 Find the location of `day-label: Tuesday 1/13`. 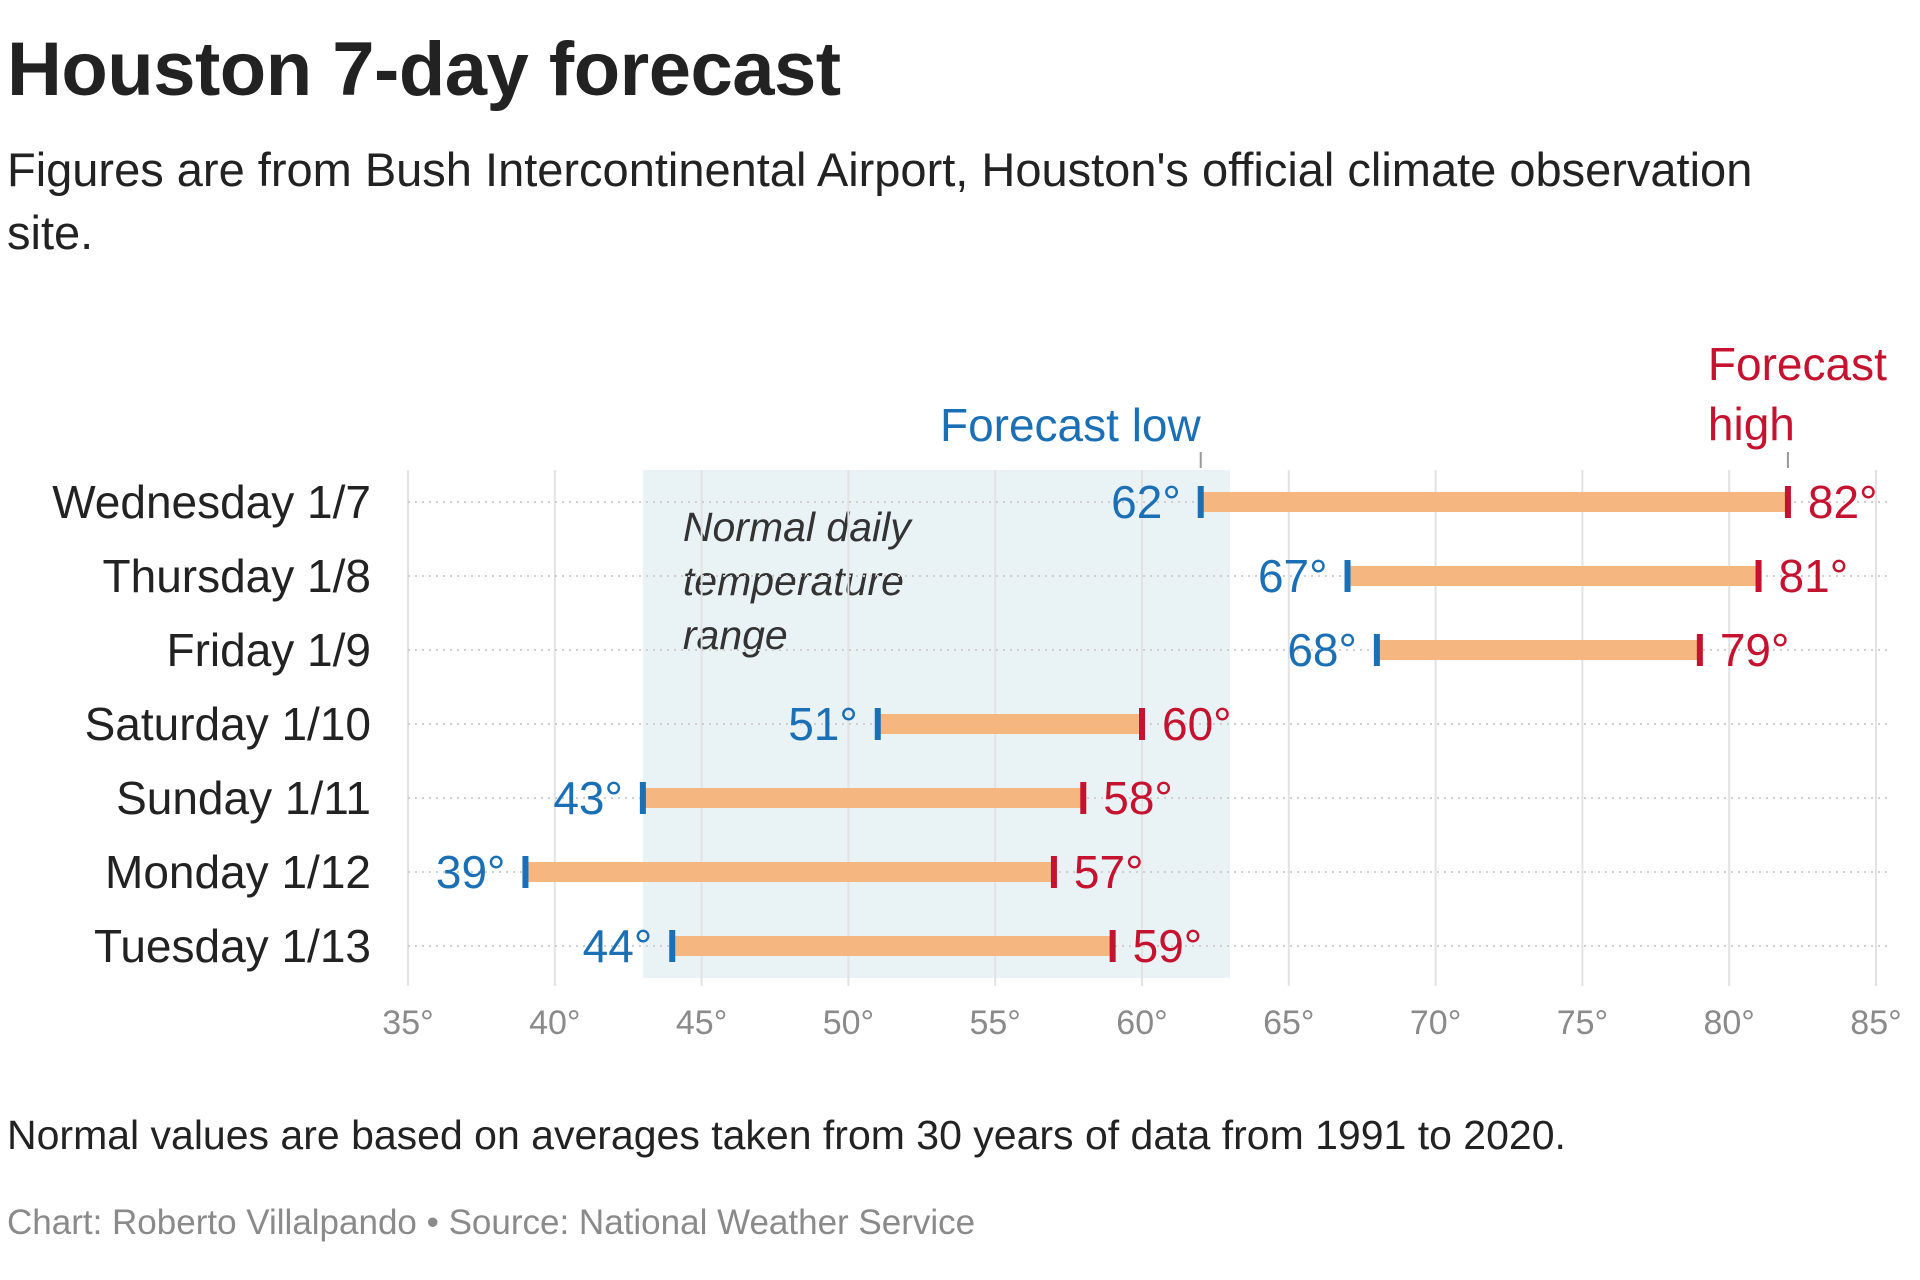

day-label: Tuesday 1/13 is located at coordinates (232, 946).